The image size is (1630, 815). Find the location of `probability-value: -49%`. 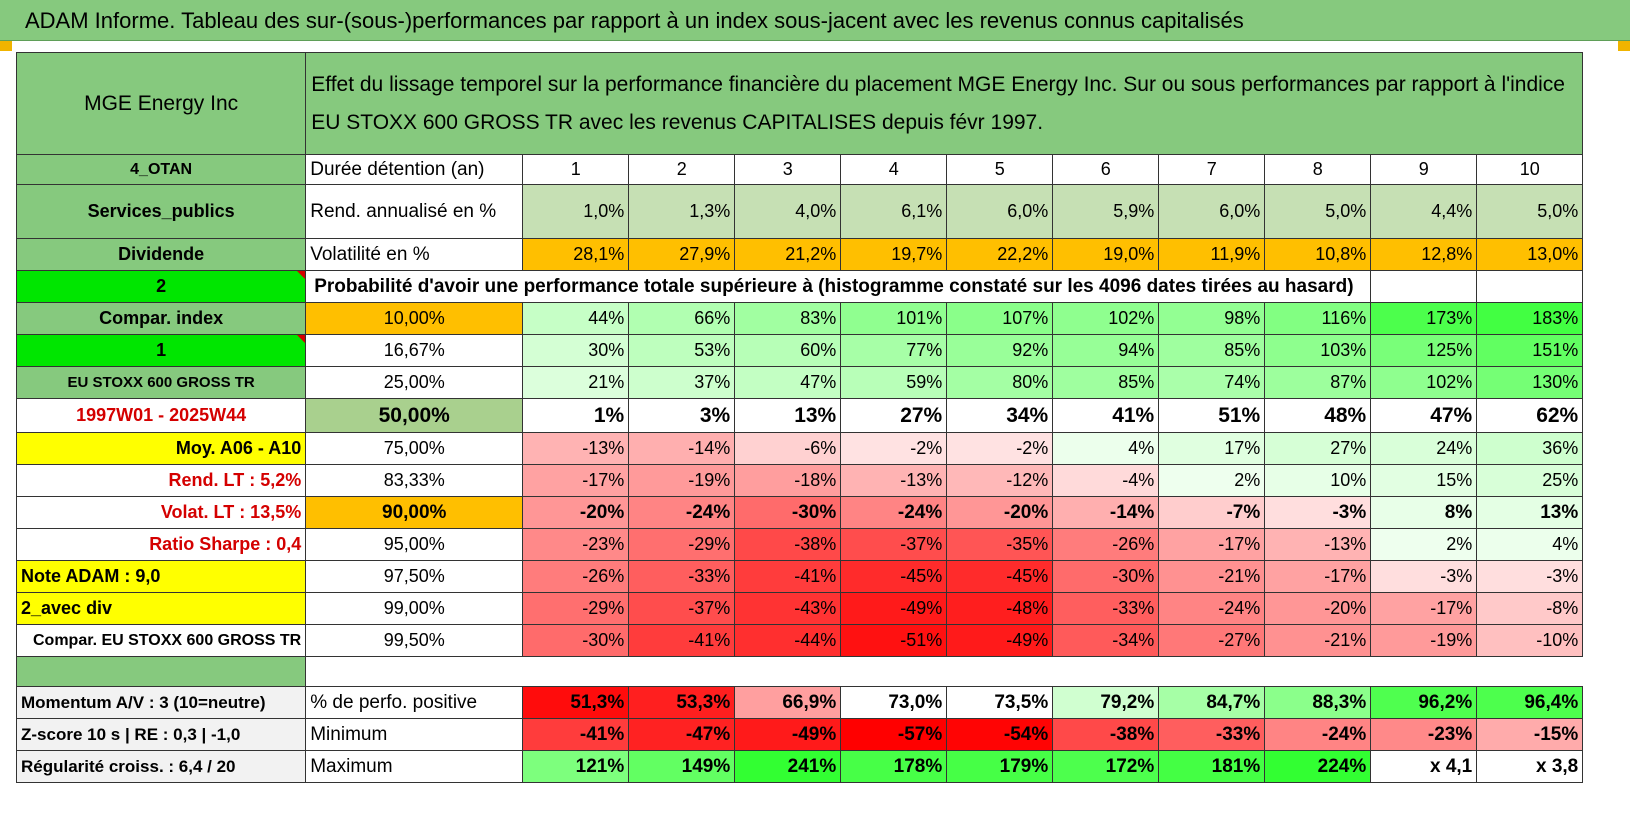

probability-value: -49% is located at coordinates (1000, 640).